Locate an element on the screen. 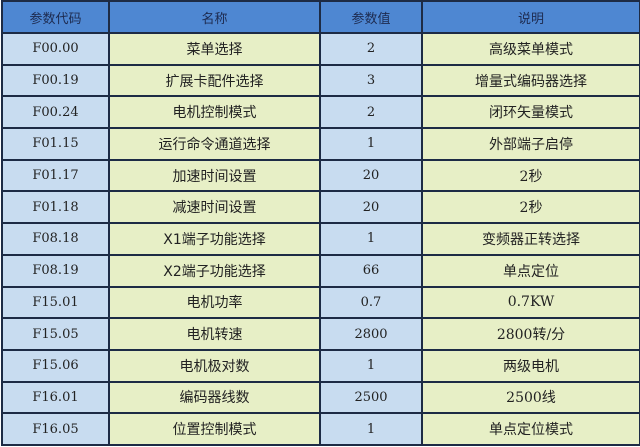 This screenshot has width=640, height=447. param-code: F01.15 is located at coordinates (55, 144).